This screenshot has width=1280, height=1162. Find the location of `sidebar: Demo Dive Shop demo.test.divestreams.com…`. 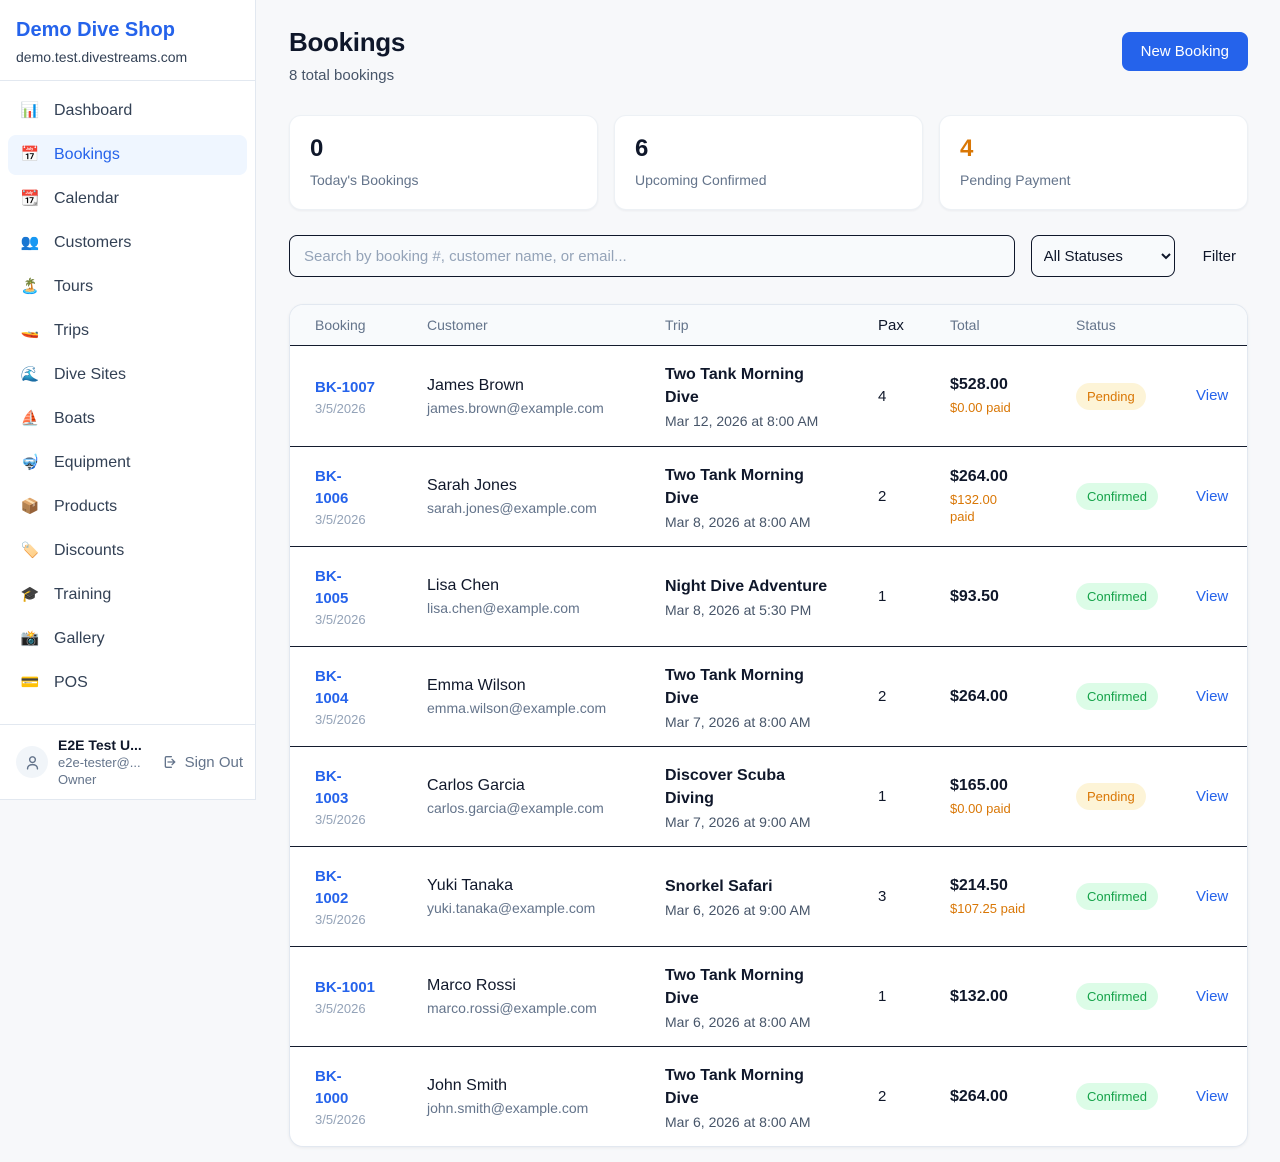

sidebar: Demo Dive Shop demo.test.divestreams.com… is located at coordinates (128, 400).